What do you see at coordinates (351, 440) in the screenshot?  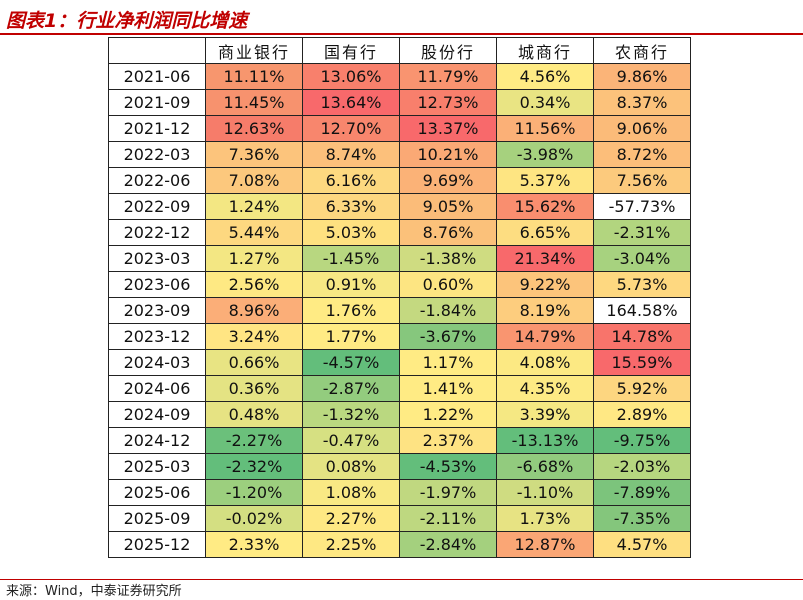 I see `value-cell: -0.47%` at bounding box center [351, 440].